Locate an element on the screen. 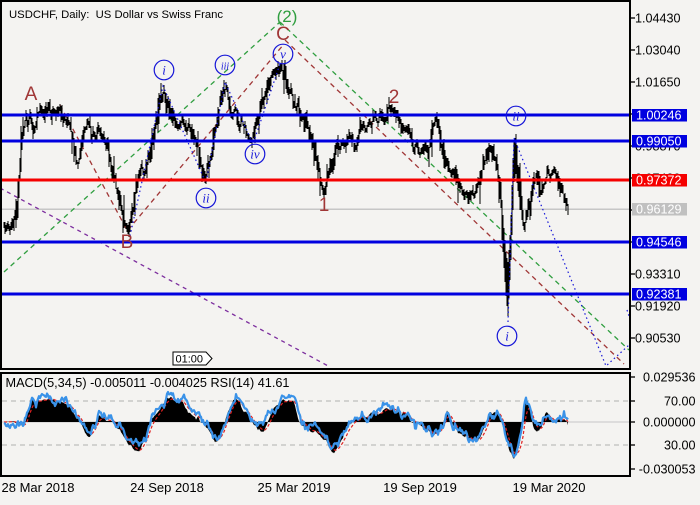  svg-text: 01:00 is located at coordinates (190, 360).